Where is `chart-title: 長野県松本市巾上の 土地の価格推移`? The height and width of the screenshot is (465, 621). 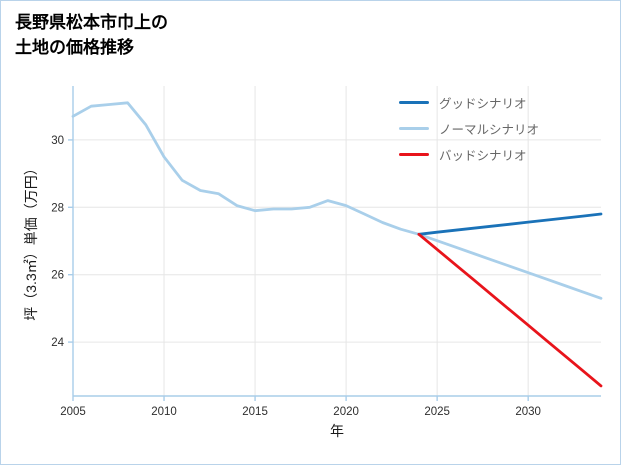 chart-title: 長野県松本市巾上の 土地の価格推移 is located at coordinates (91, 35).